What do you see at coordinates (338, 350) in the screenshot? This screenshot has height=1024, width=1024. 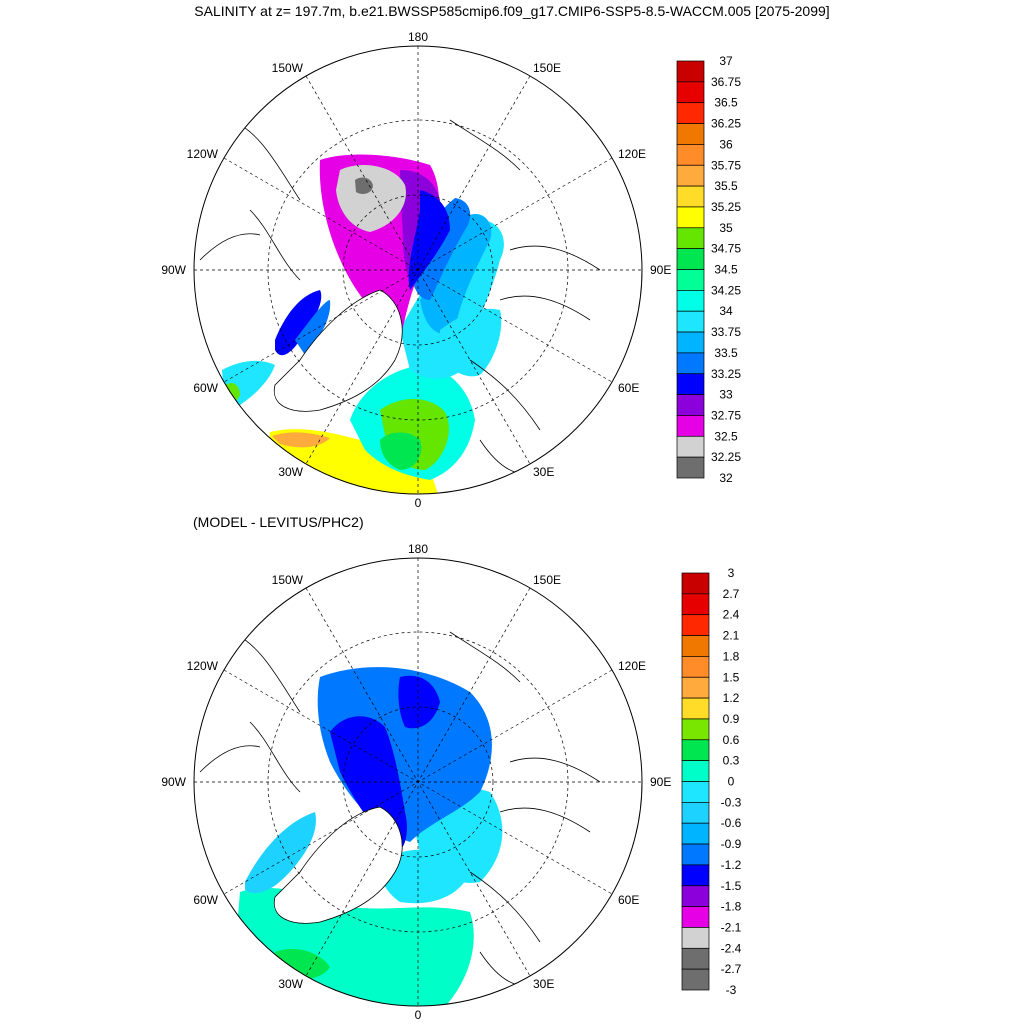 I see `greenland-land` at bounding box center [338, 350].